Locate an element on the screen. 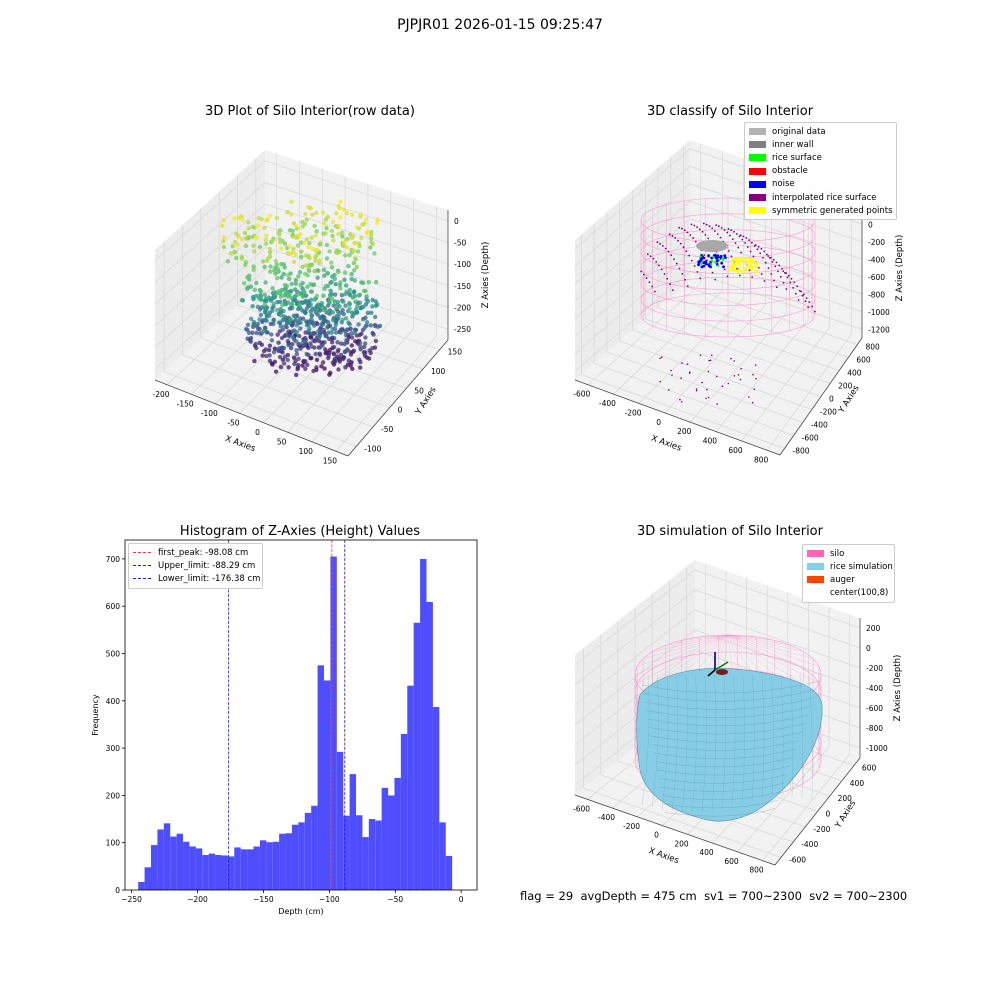 This screenshot has height=1000, width=1000. z-tick-label: -200 is located at coordinates (462, 308).